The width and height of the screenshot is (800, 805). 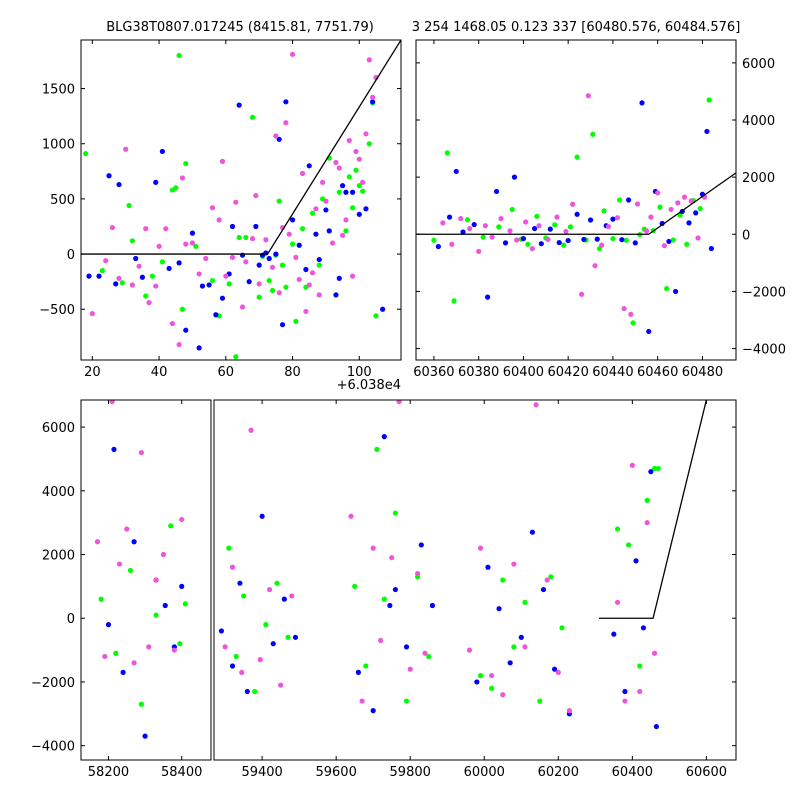 I want to click on model-curve, so click(x=653, y=509).